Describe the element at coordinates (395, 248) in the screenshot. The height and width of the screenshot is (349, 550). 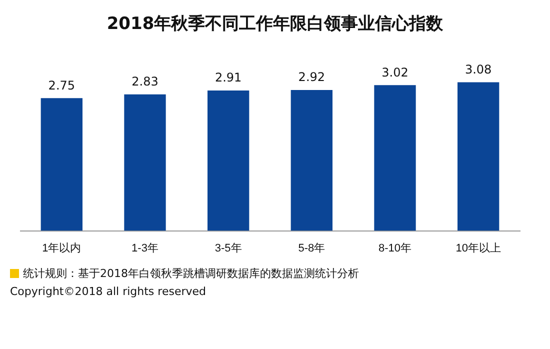
I see `x-tick-label: 8-10年` at that location.